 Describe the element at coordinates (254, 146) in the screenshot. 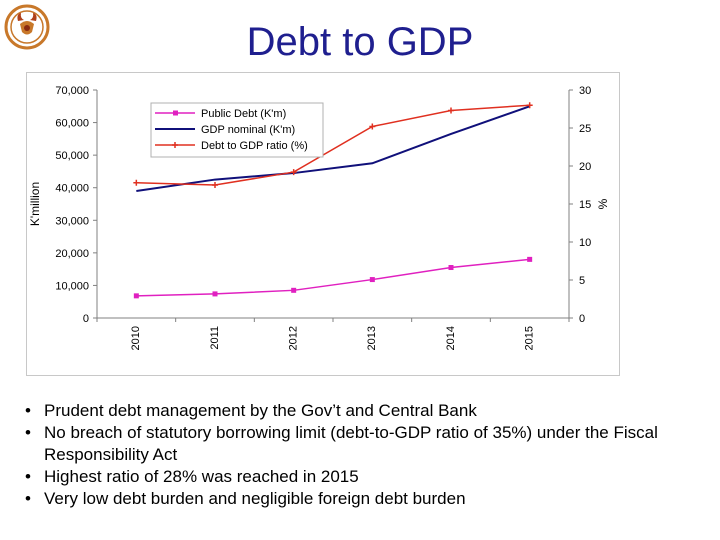

I see `legend-label: Debt to GDP ratio (%)` at that location.